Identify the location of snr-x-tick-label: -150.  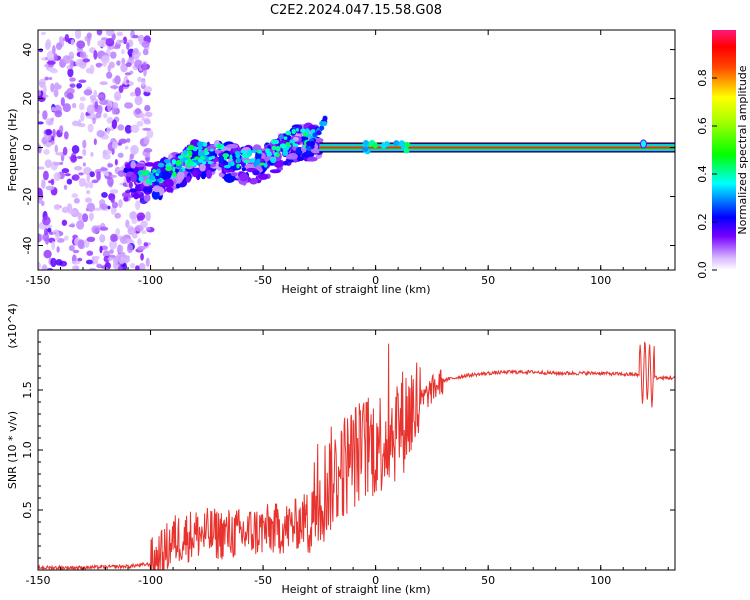
(38, 580).